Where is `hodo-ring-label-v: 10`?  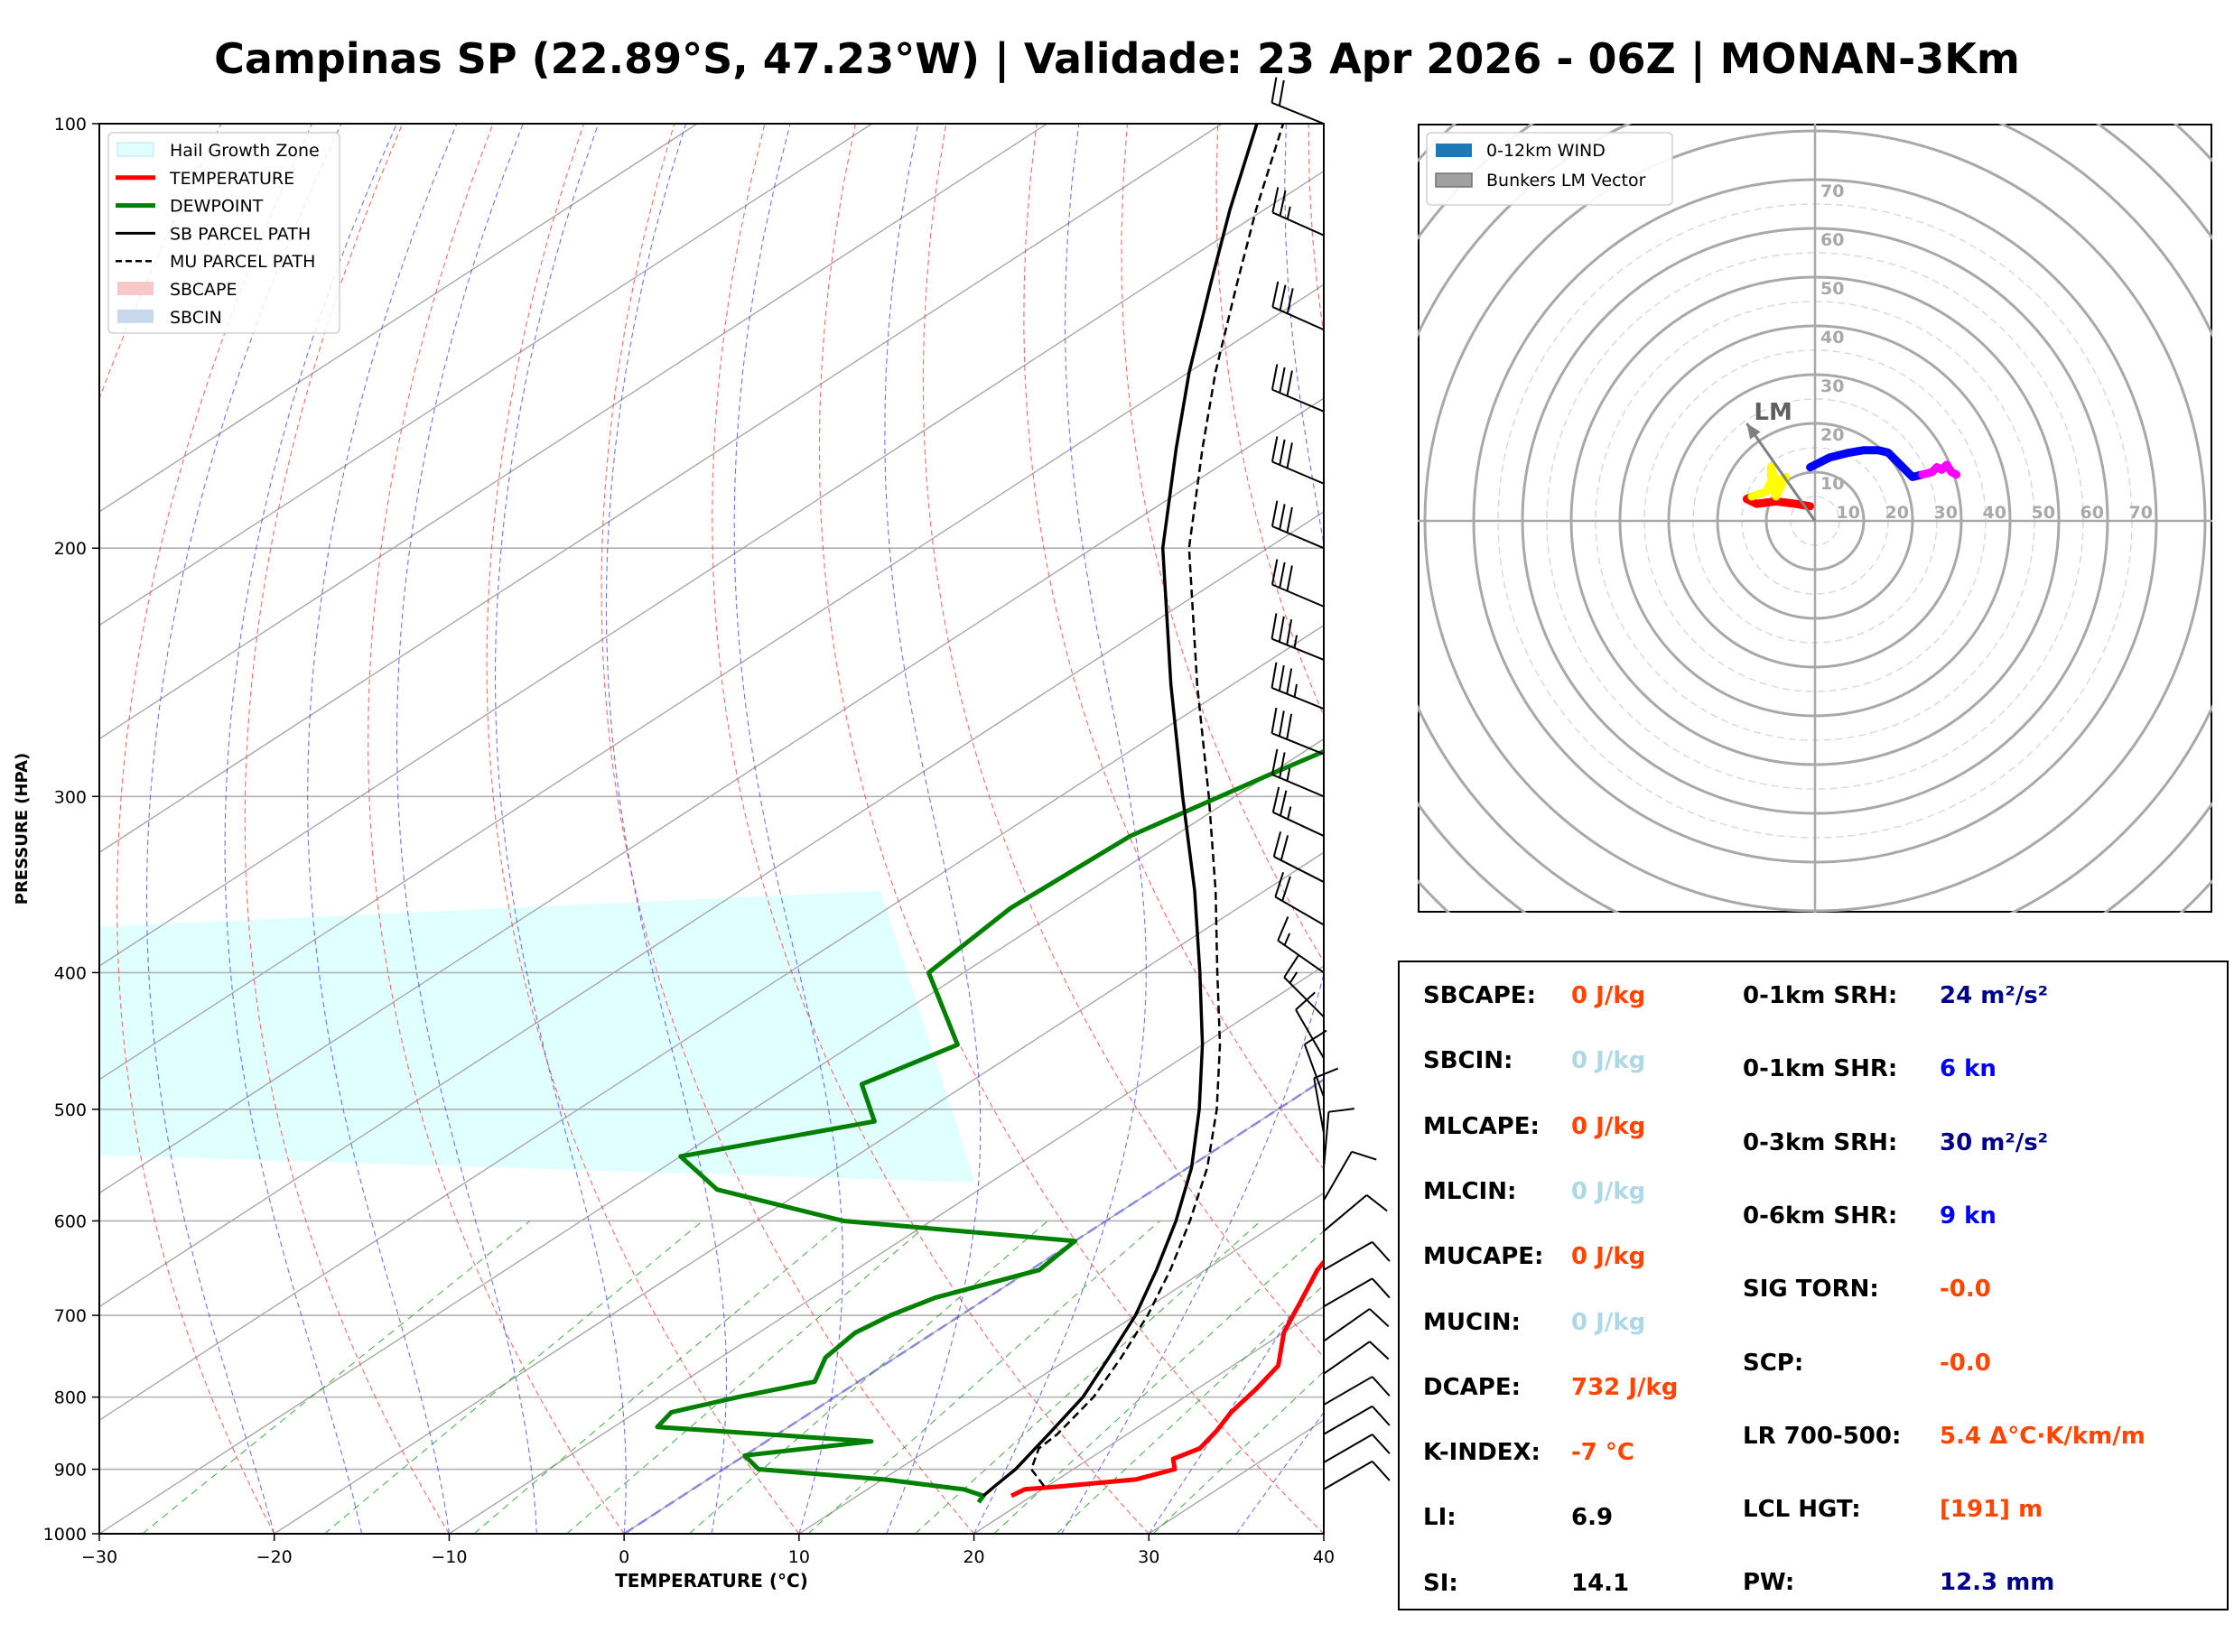 hodo-ring-label-v: 10 is located at coordinates (1832, 484).